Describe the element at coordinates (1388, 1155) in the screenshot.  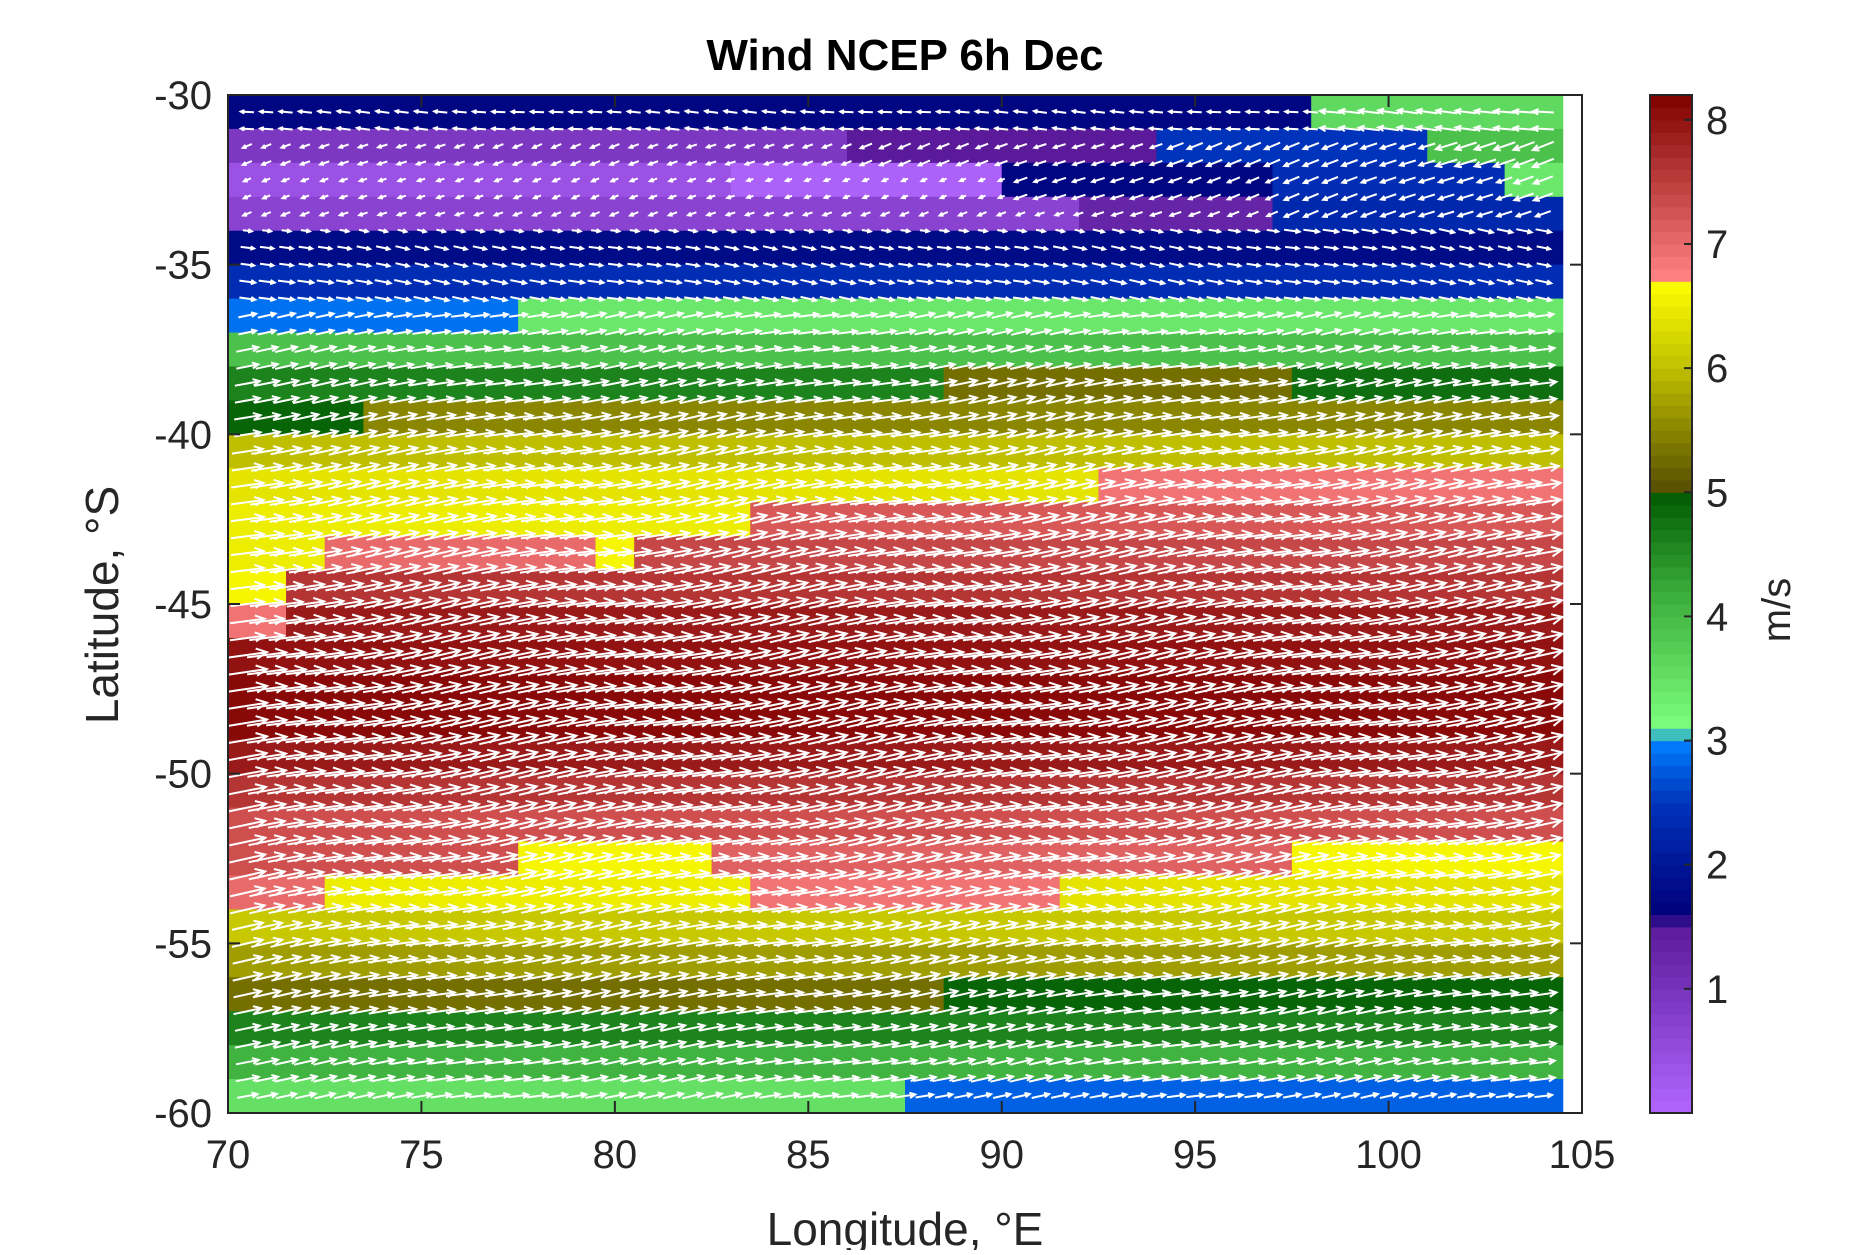
I see `x-tick-label: 100` at that location.